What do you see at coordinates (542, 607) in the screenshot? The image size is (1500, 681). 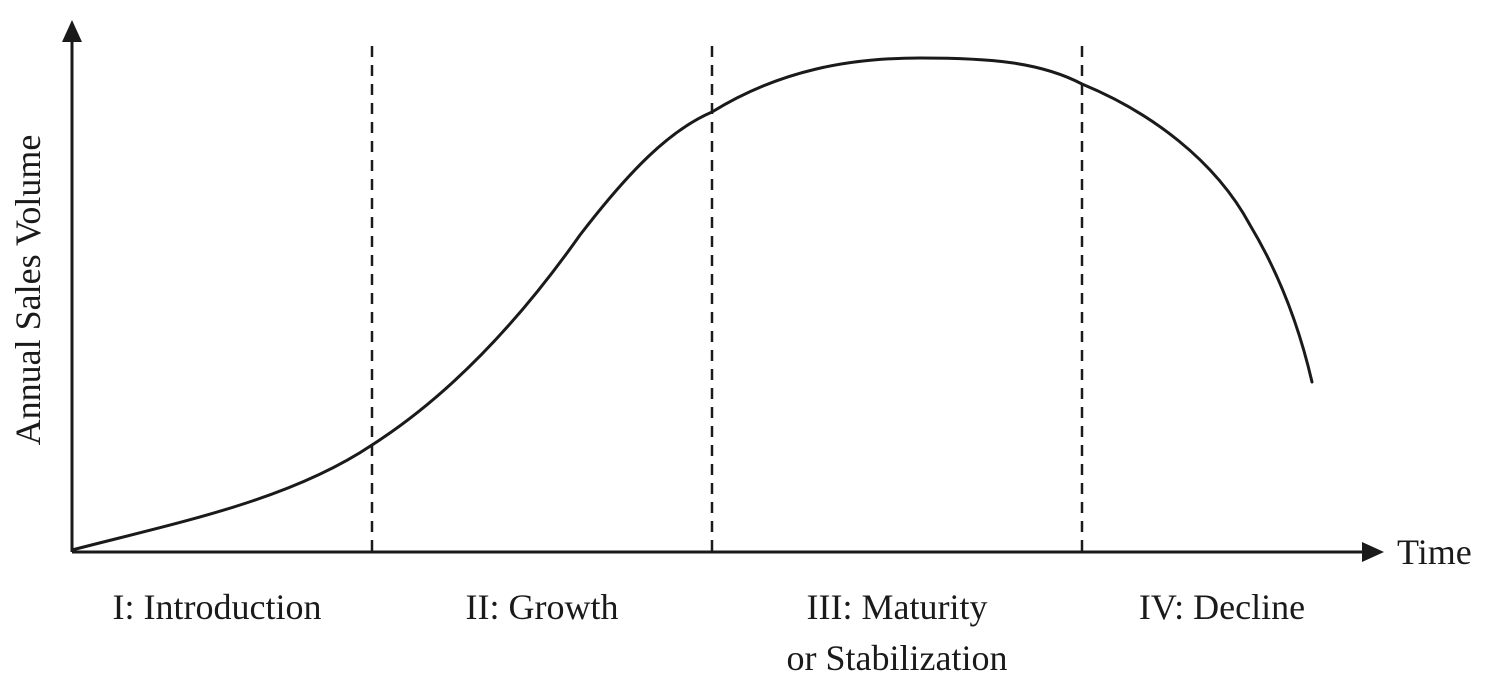 I see `stage-label-growth: II: Growth` at bounding box center [542, 607].